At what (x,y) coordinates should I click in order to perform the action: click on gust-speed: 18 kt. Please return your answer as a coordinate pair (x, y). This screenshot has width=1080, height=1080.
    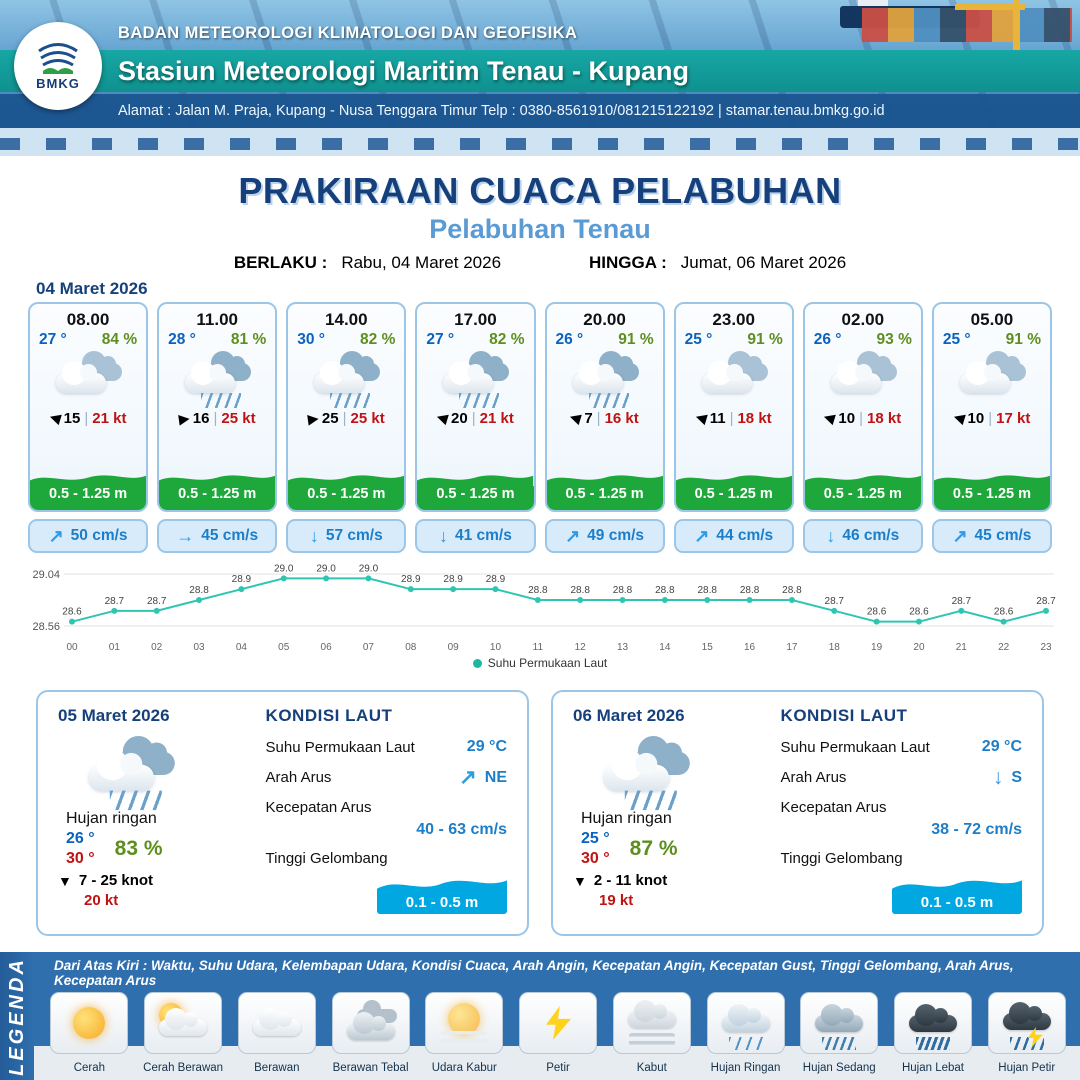
    Looking at the image, I should click on (754, 418).